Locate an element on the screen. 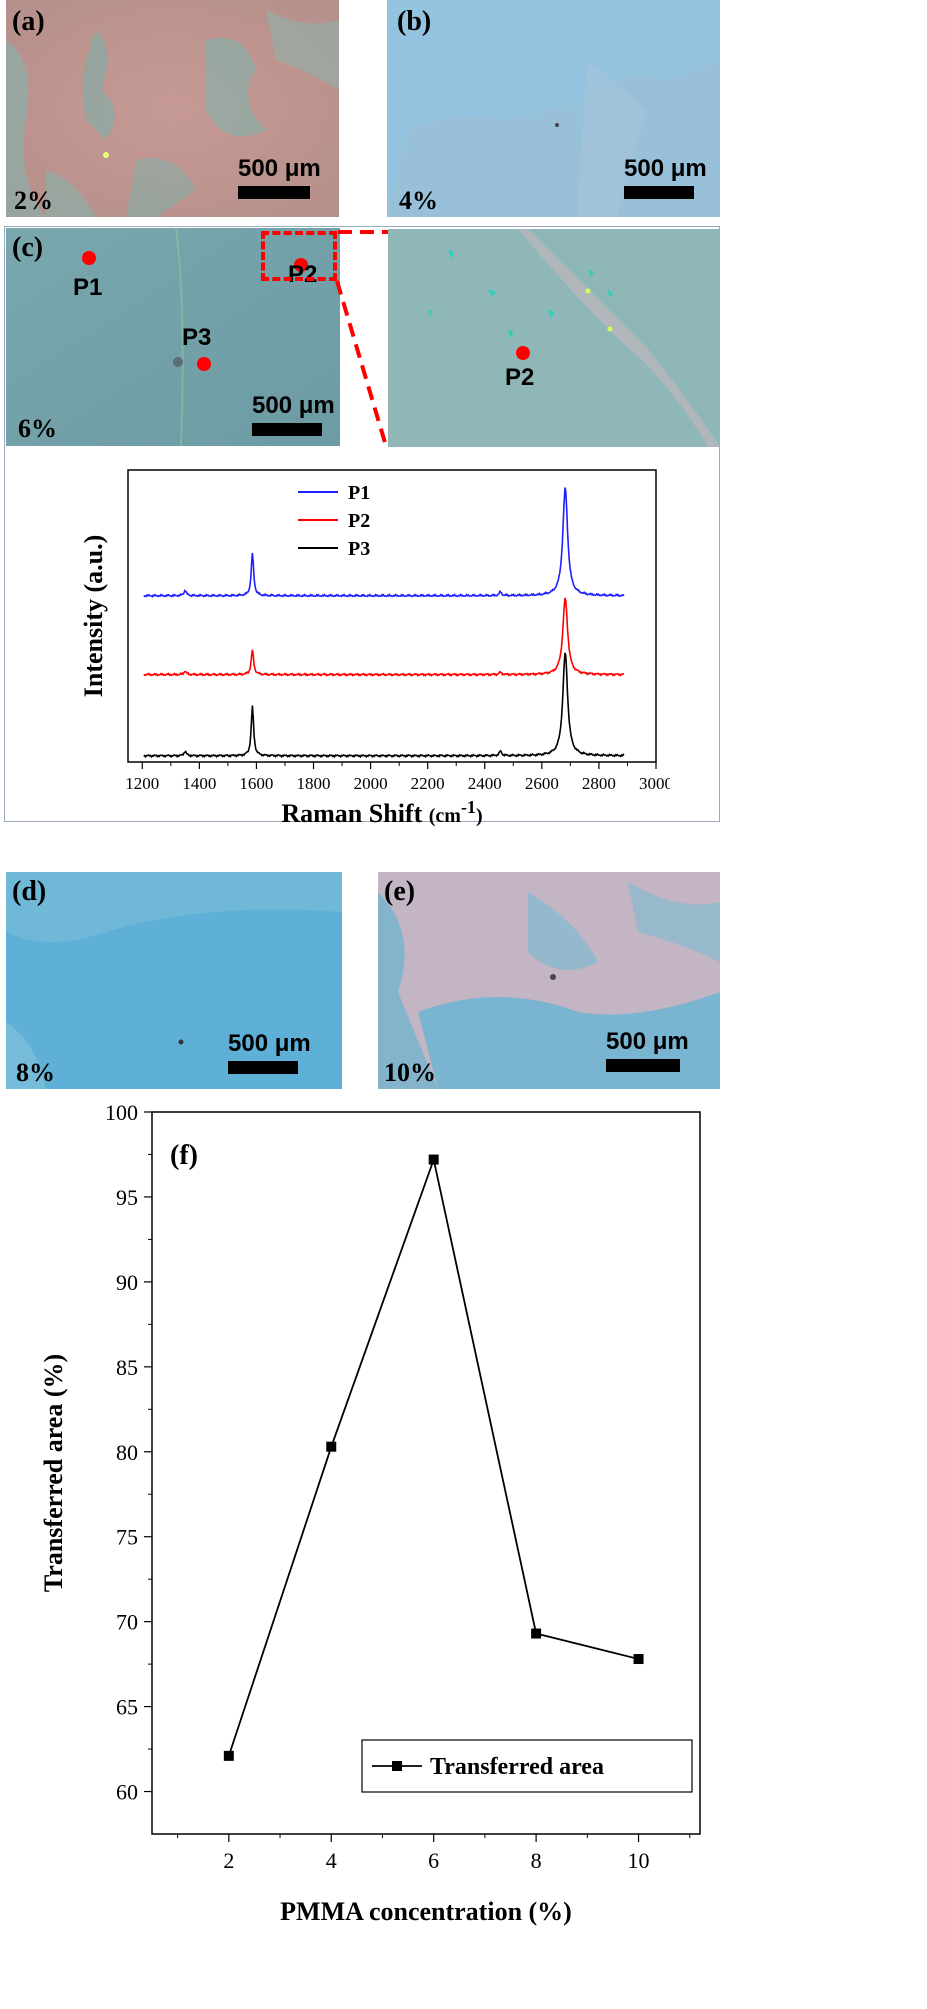  raman-x-tick-label: 1800 is located at coordinates (314, 783).